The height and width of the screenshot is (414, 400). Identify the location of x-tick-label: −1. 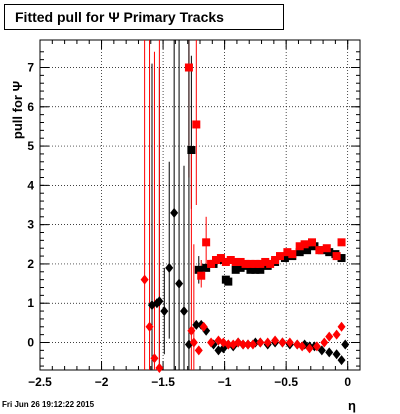
(225, 382).